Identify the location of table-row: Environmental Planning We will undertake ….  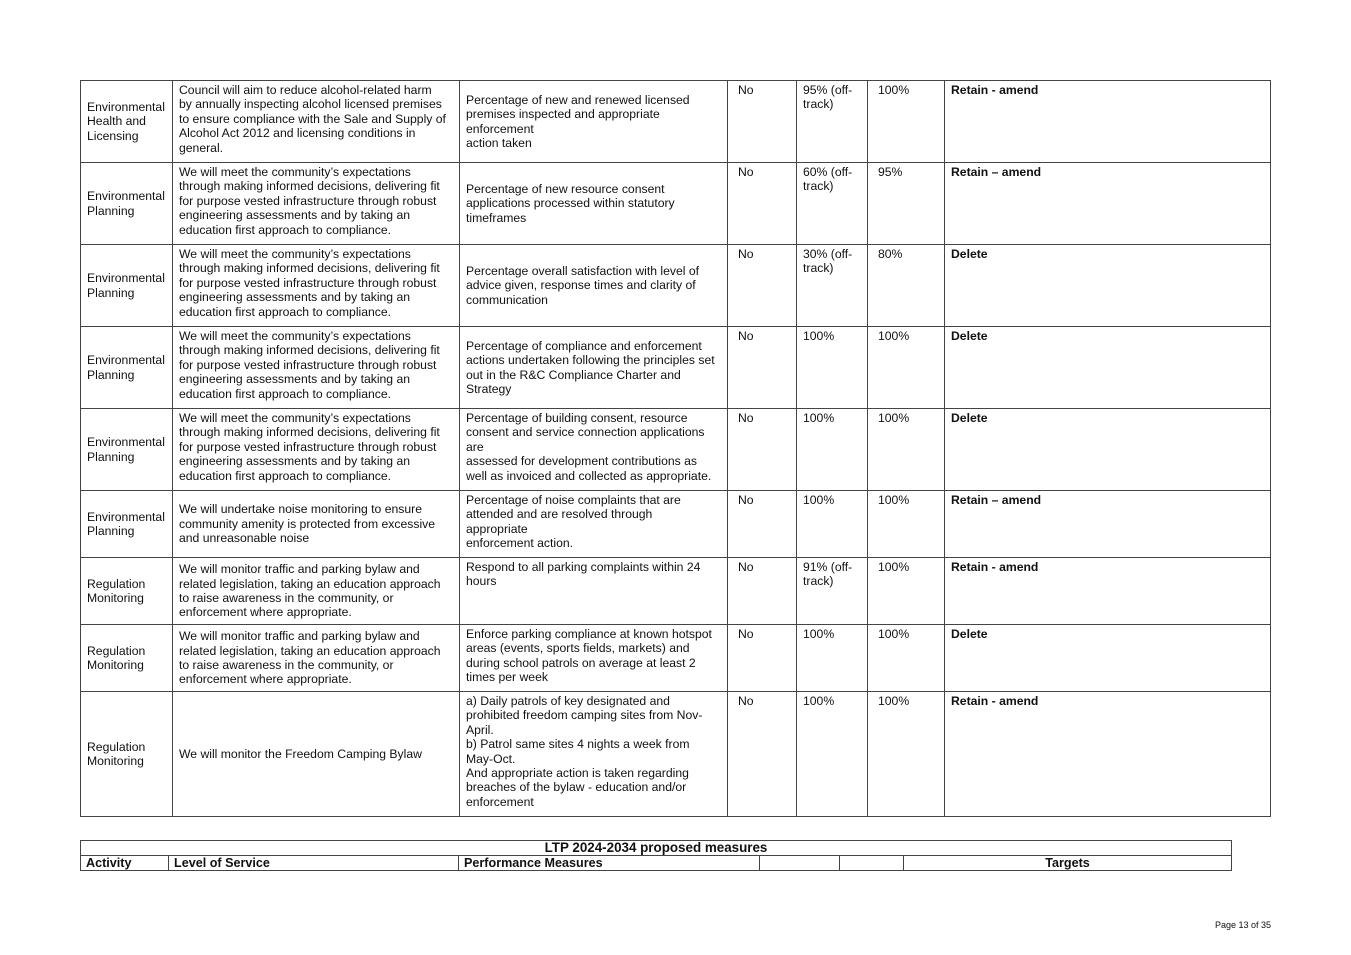
(675, 524).